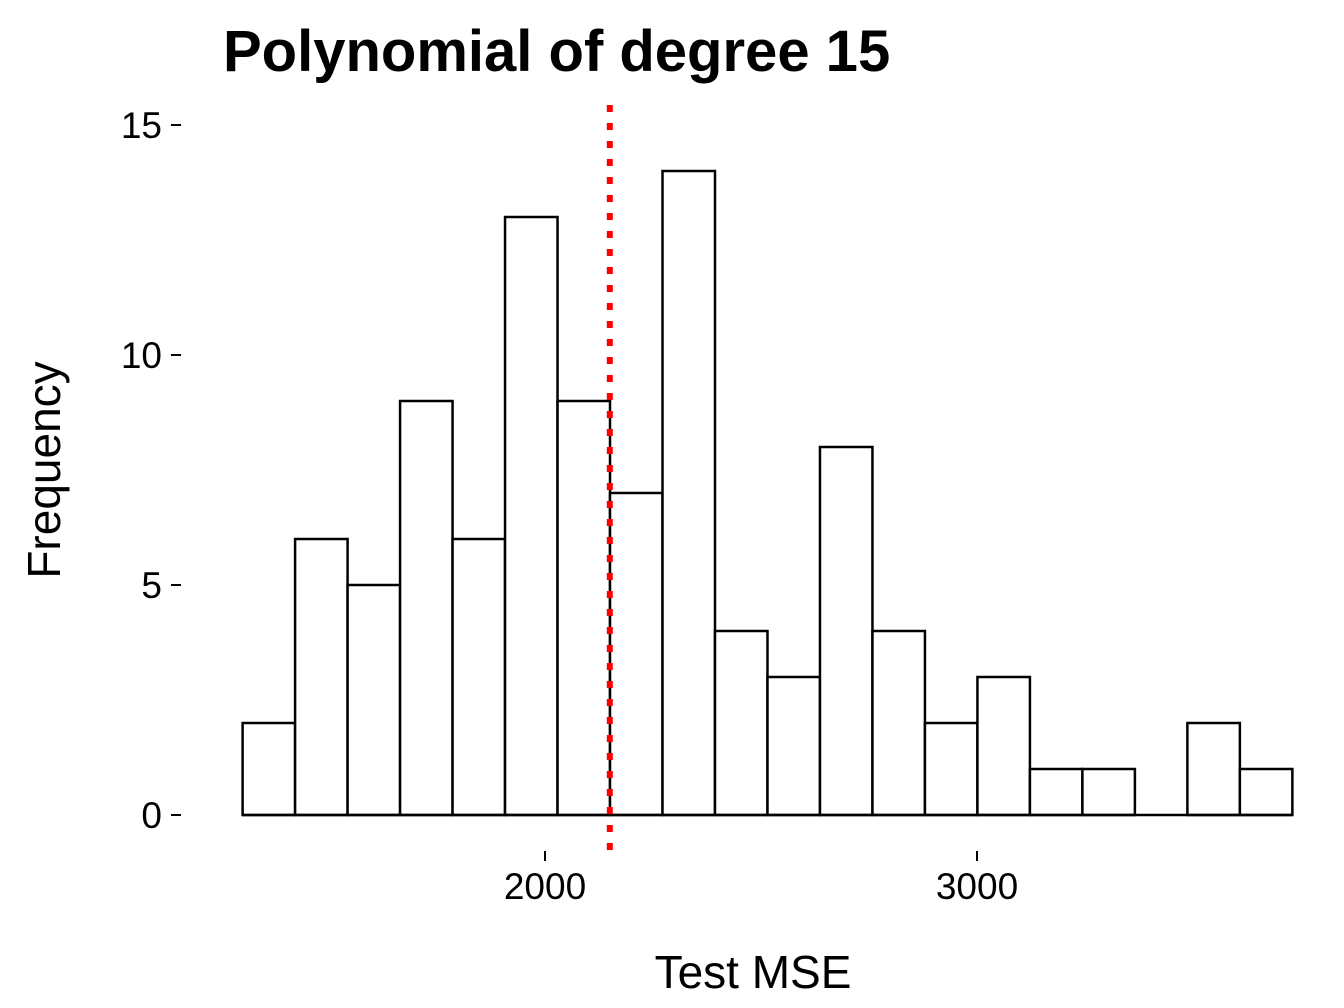 This screenshot has width=1344, height=1008. Describe the element at coordinates (141, 355) in the screenshot. I see `y-tick-label-10: 10` at that location.